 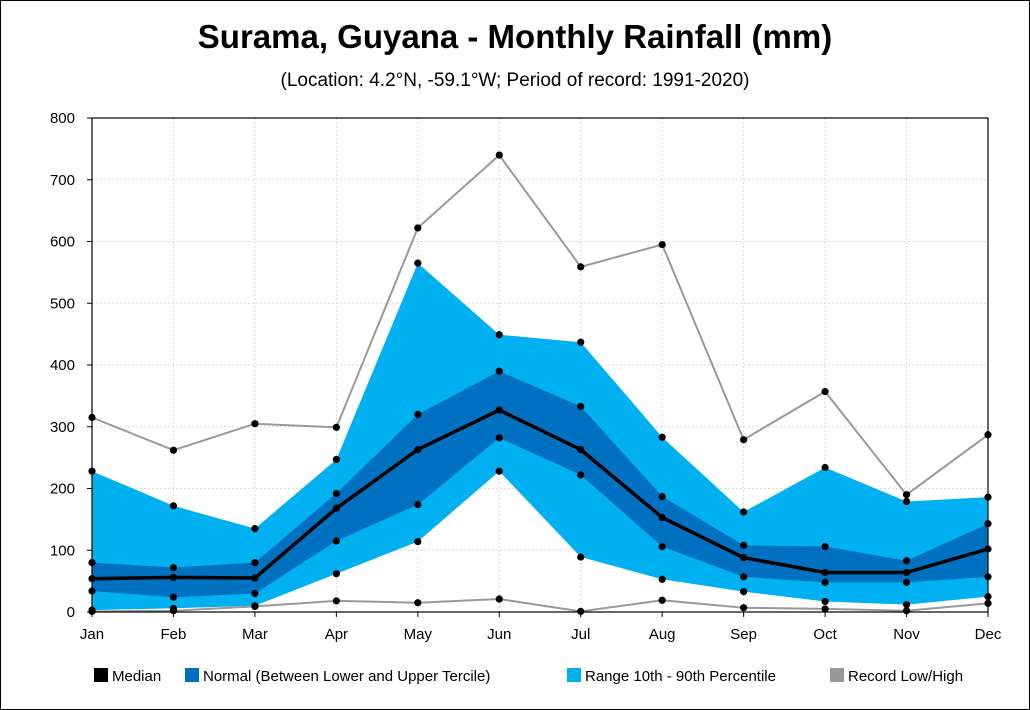 What do you see at coordinates (173, 506) in the screenshot?
I see `p90-point-feb` at bounding box center [173, 506].